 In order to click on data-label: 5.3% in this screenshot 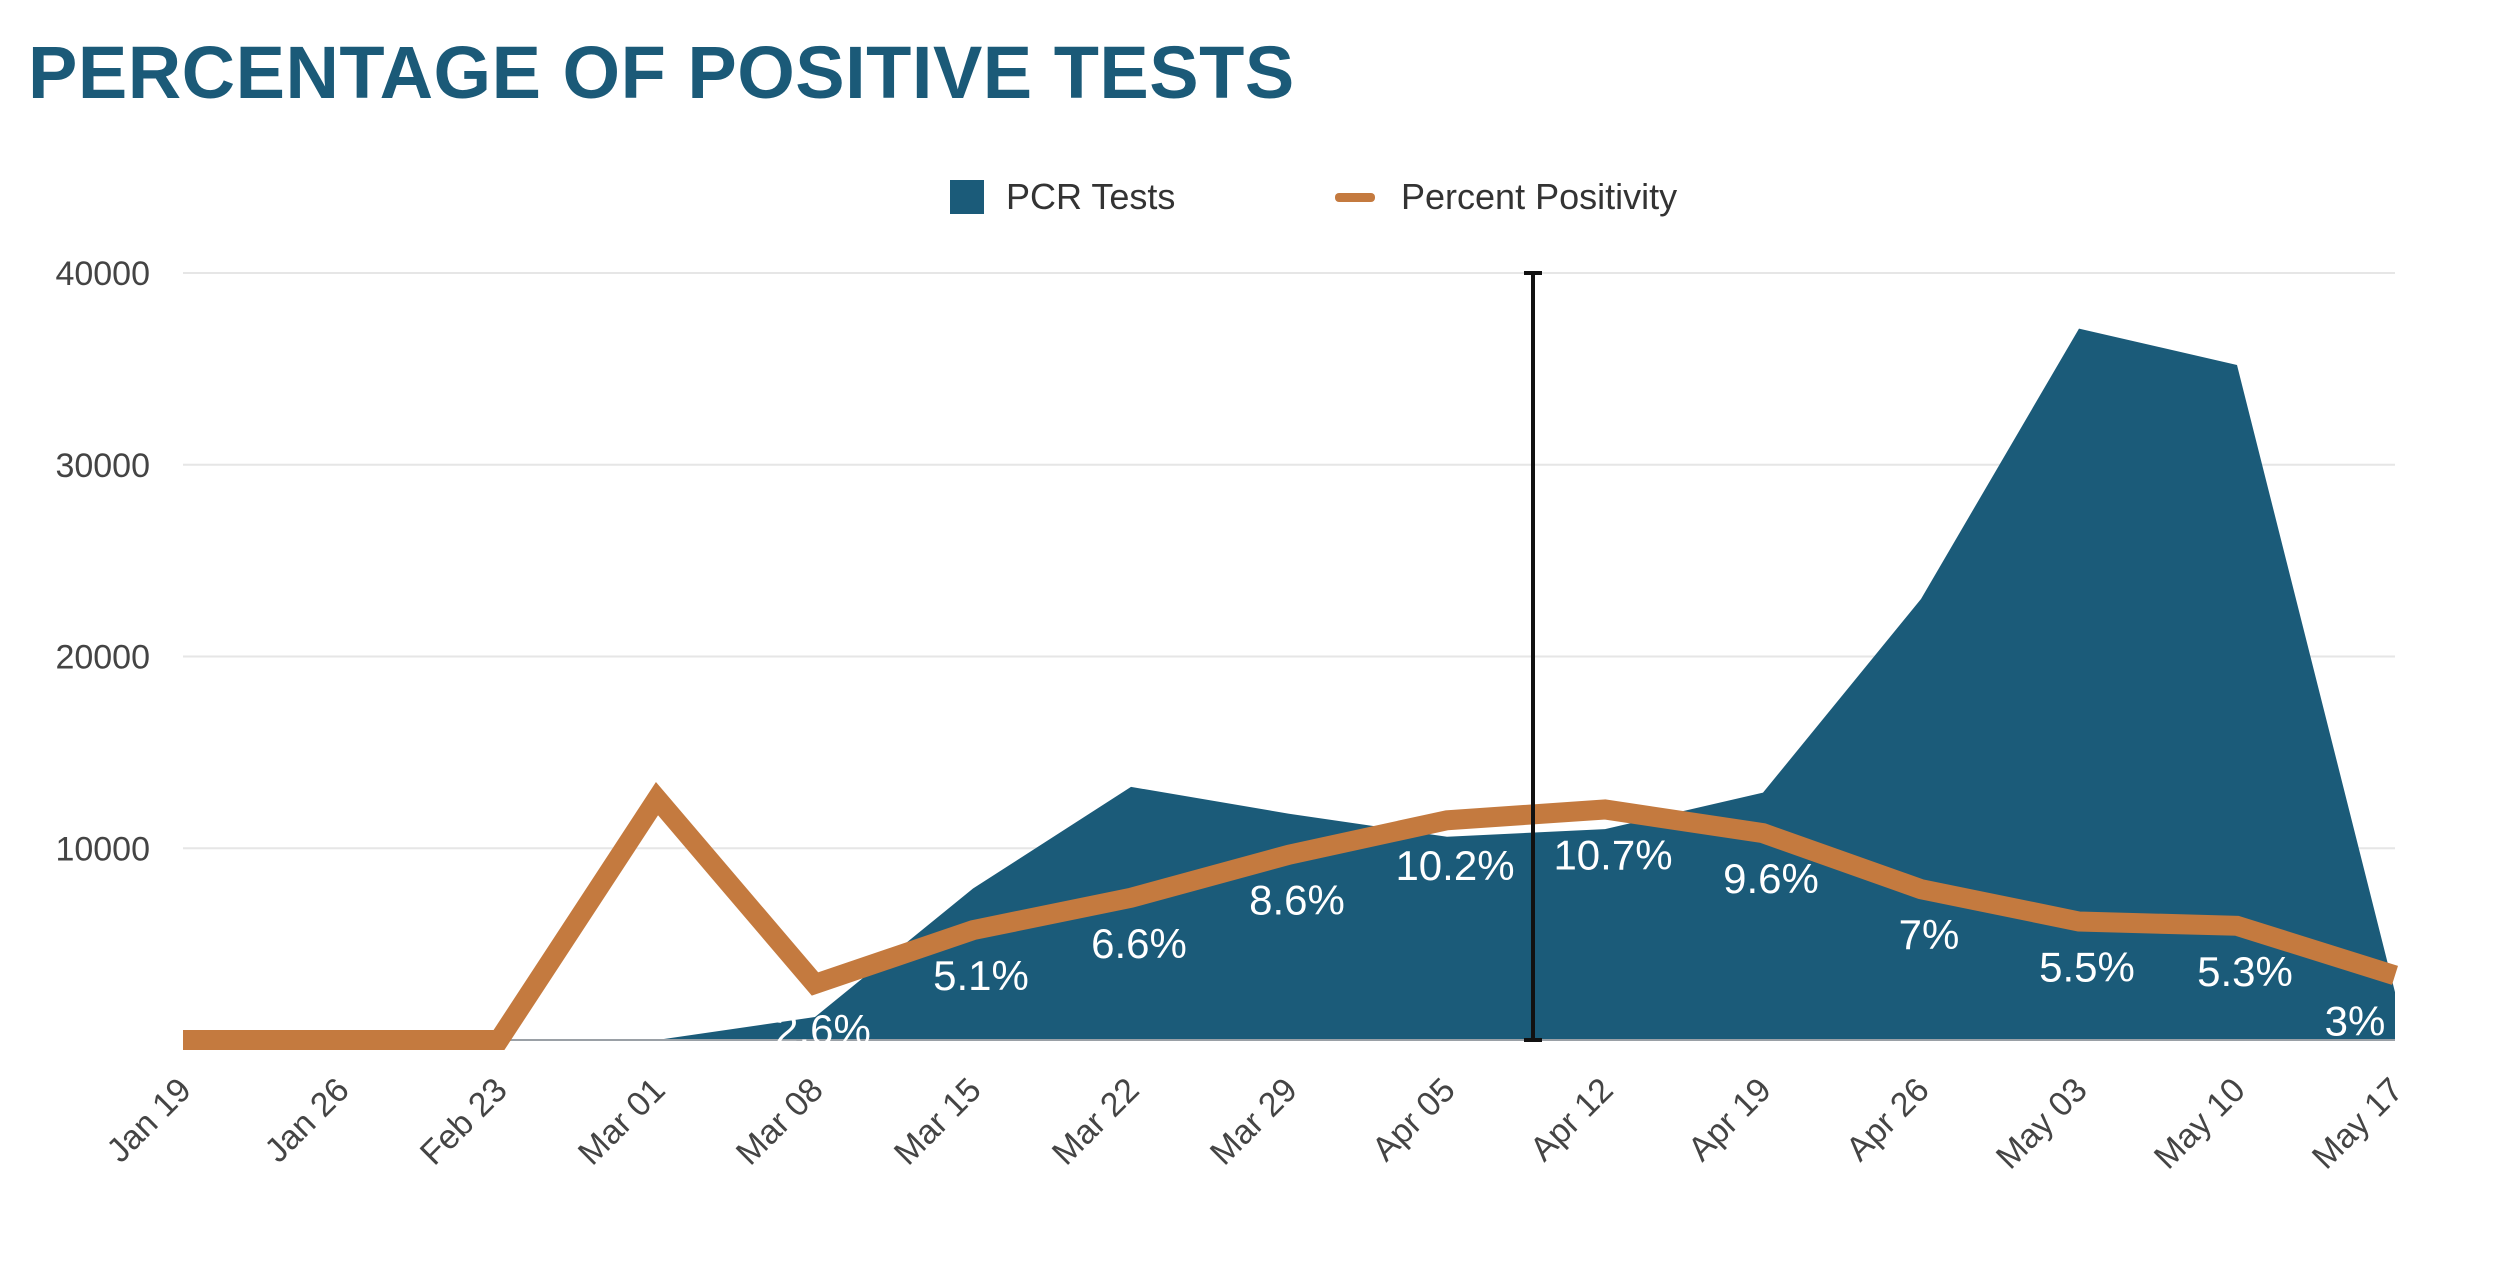, I will do `click(2245, 971)`.